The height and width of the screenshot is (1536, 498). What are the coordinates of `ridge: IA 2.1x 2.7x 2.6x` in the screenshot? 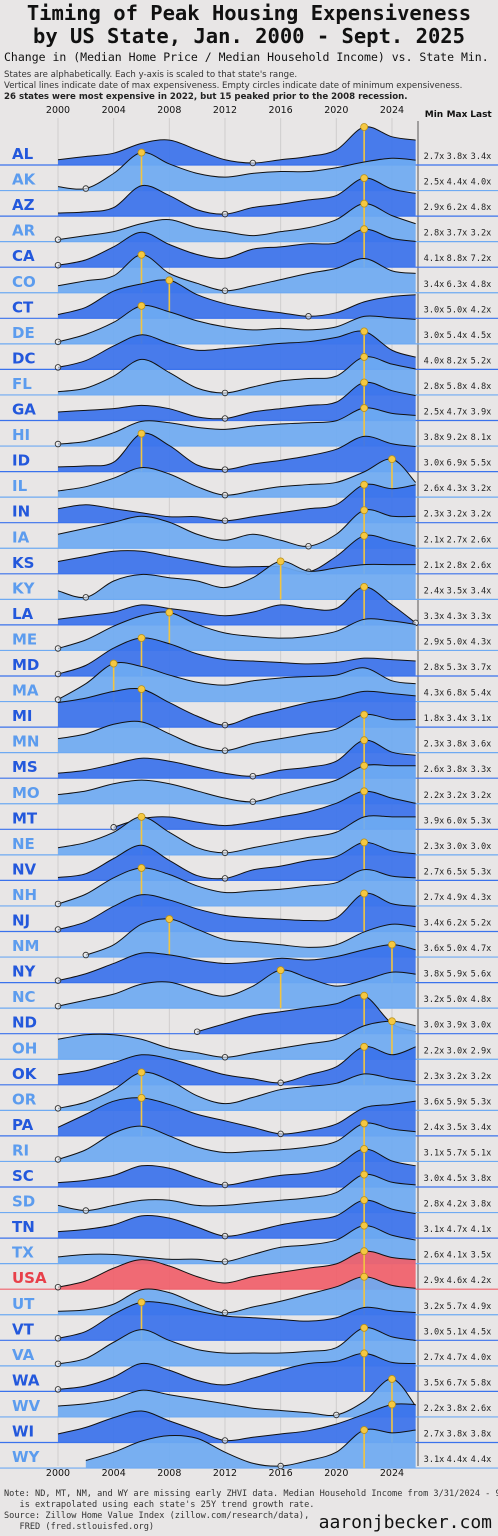 It's located at (249, 528).